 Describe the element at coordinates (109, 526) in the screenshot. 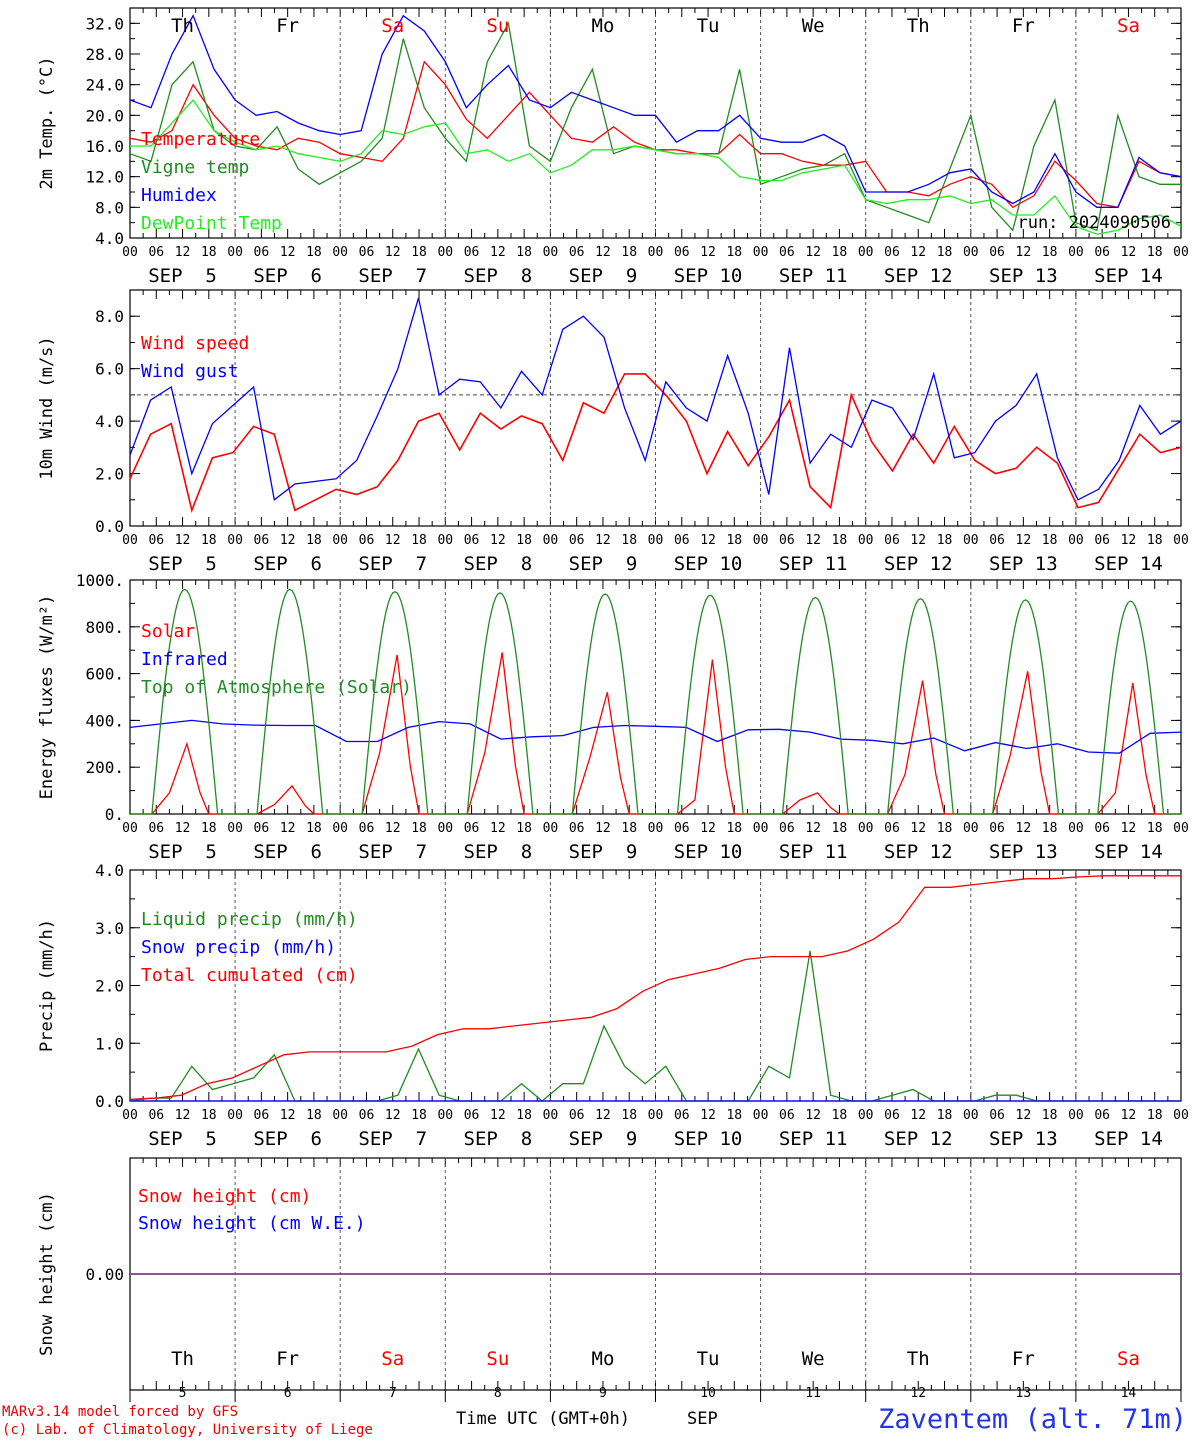

I see `y-tick-label: 0.0` at that location.